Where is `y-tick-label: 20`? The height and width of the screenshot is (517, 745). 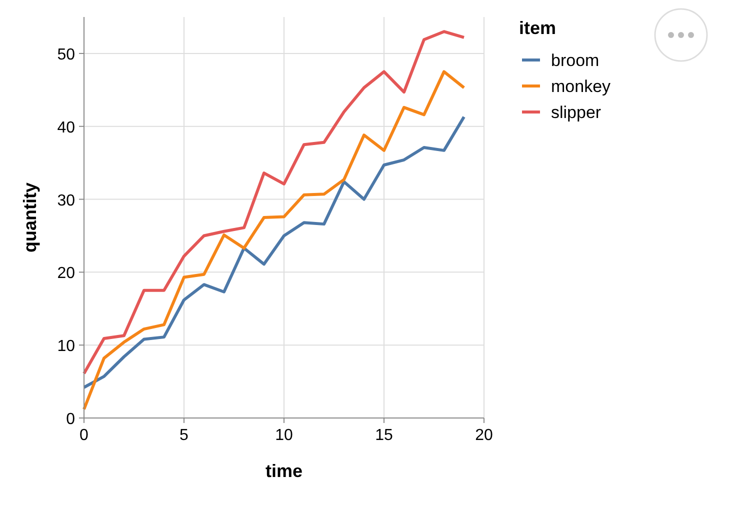 y-tick-label: 20 is located at coordinates (66, 273).